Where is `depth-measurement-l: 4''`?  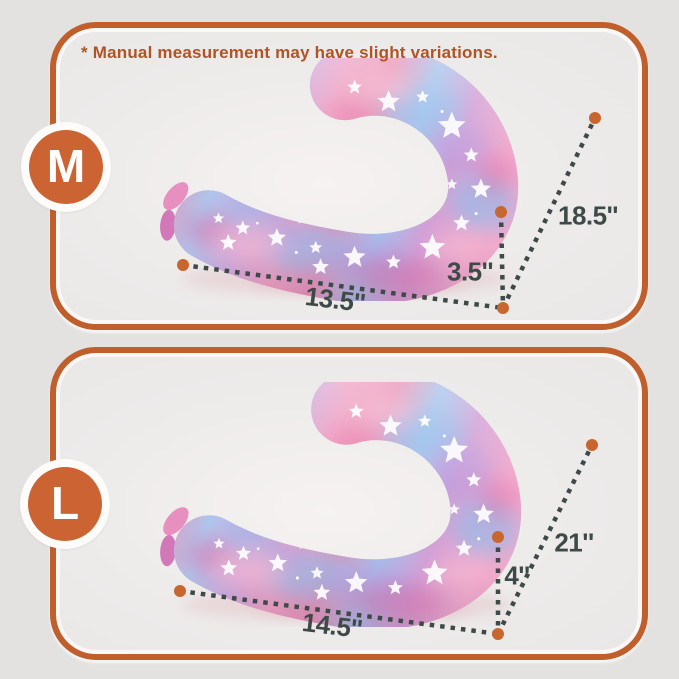 depth-measurement-l: 4'' is located at coordinates (517, 575).